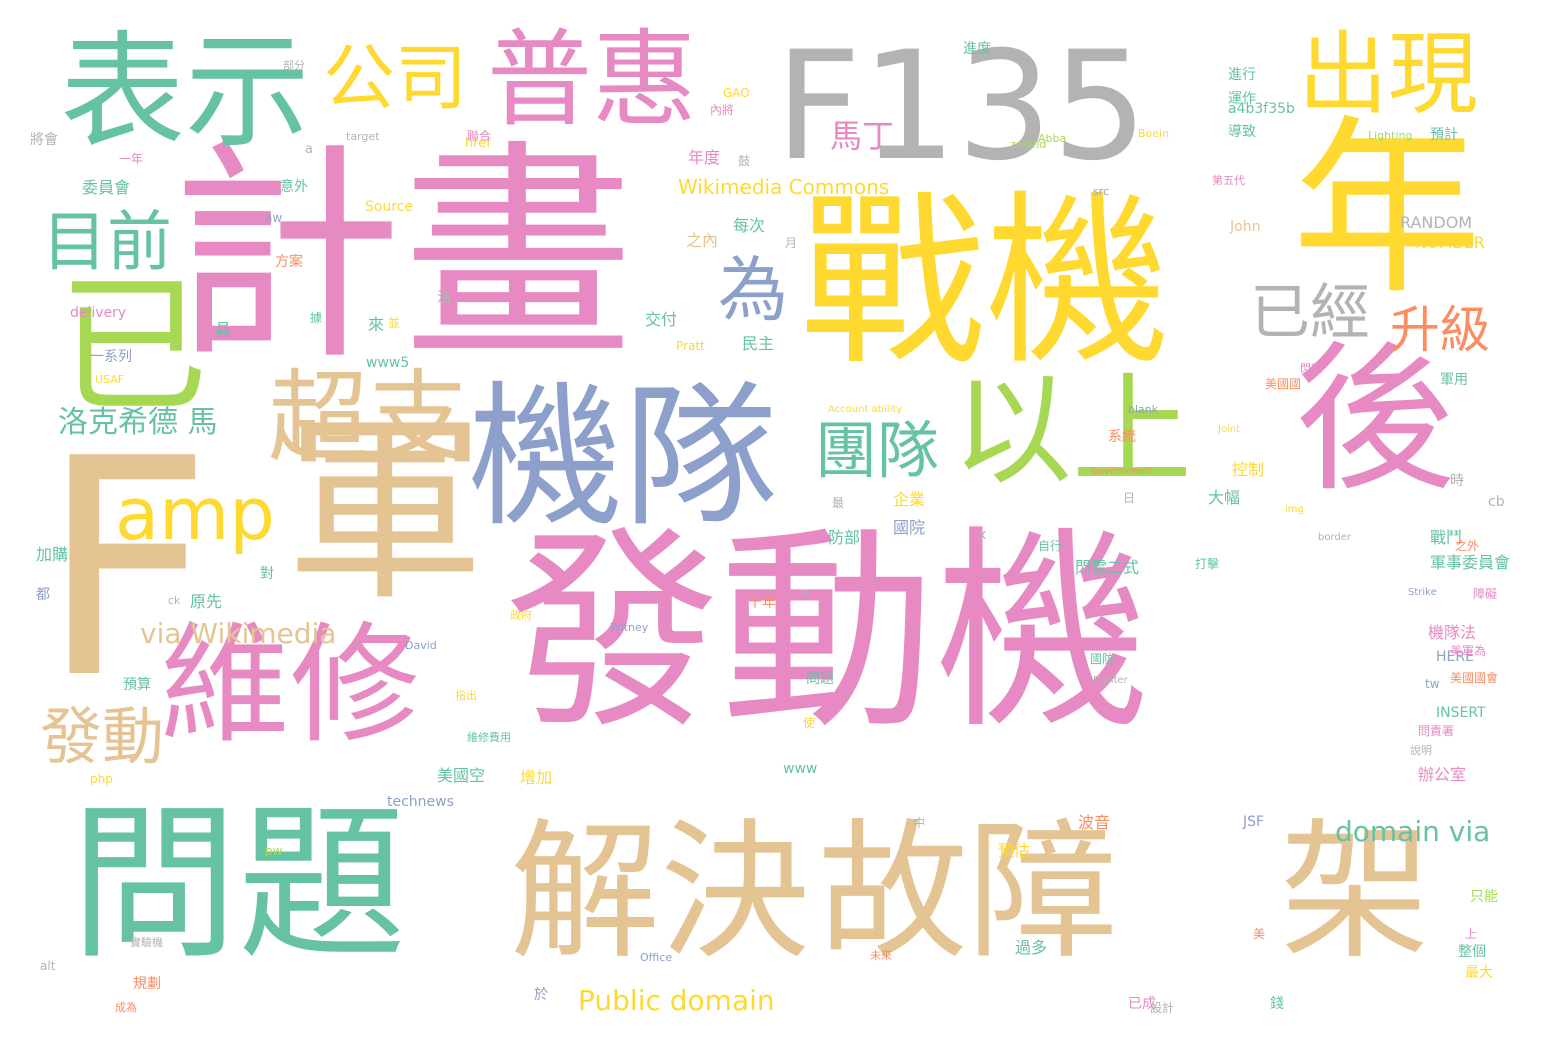  Describe the element at coordinates (1122, 437) in the screenshot. I see `word: 系統` at that location.